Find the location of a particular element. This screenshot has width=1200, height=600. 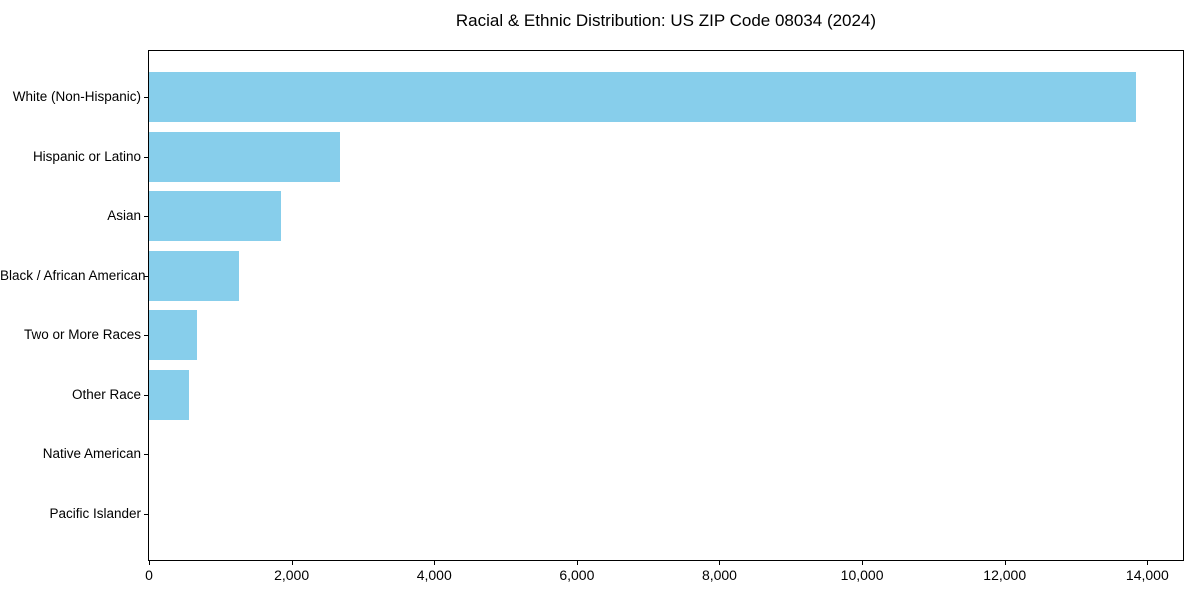

y-tick-label: Native American is located at coordinates (91, 454).